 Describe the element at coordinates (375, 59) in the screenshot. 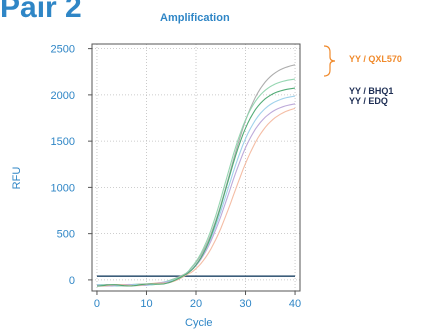

I see `legend-entry-qxl570: YY / QXL570` at that location.